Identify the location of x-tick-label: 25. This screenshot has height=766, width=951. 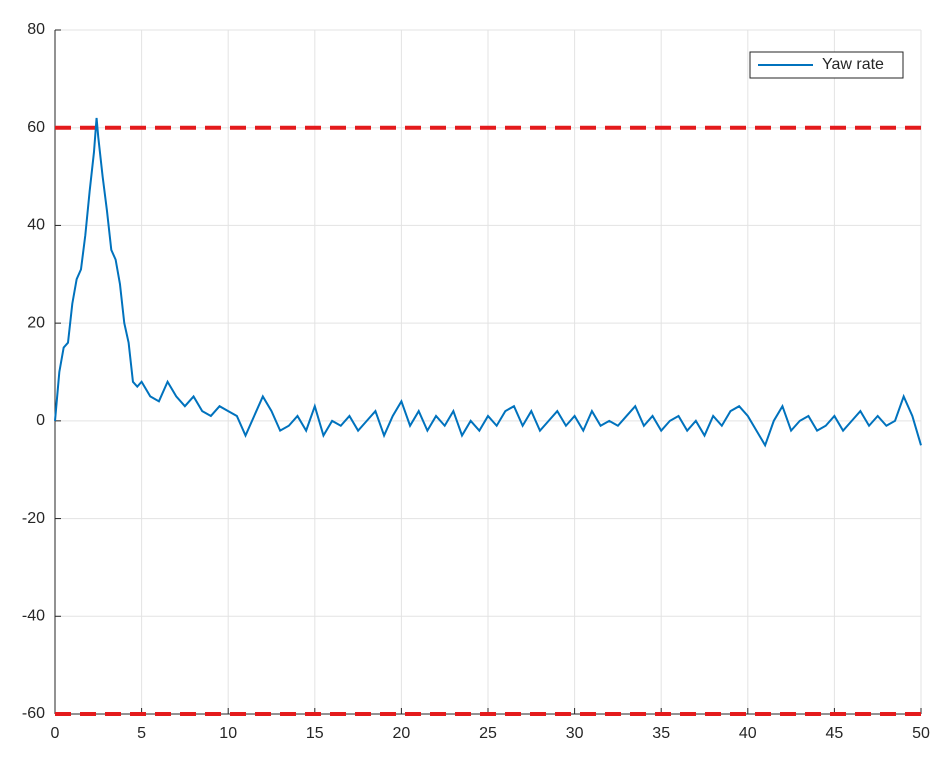
(488, 733).